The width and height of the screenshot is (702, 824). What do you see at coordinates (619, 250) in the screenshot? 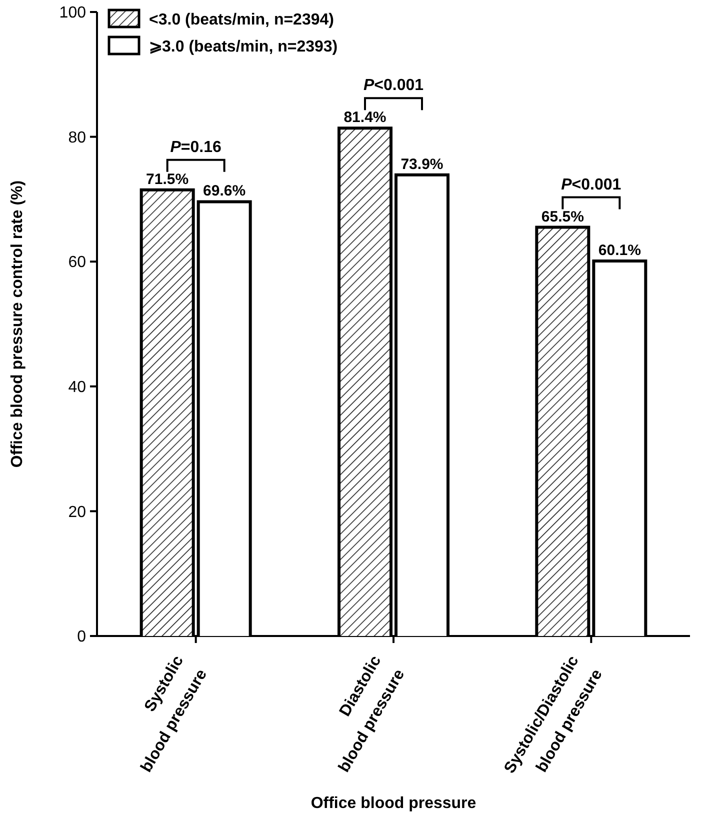
I see `data-label: 60.1%` at bounding box center [619, 250].